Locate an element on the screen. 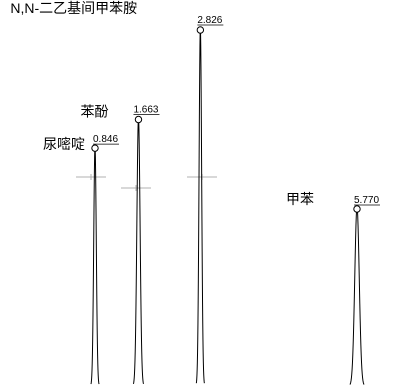 Image resolution: width=417 pixels, height=387 pixels. compound-name-label: 苯酚 is located at coordinates (94, 112).